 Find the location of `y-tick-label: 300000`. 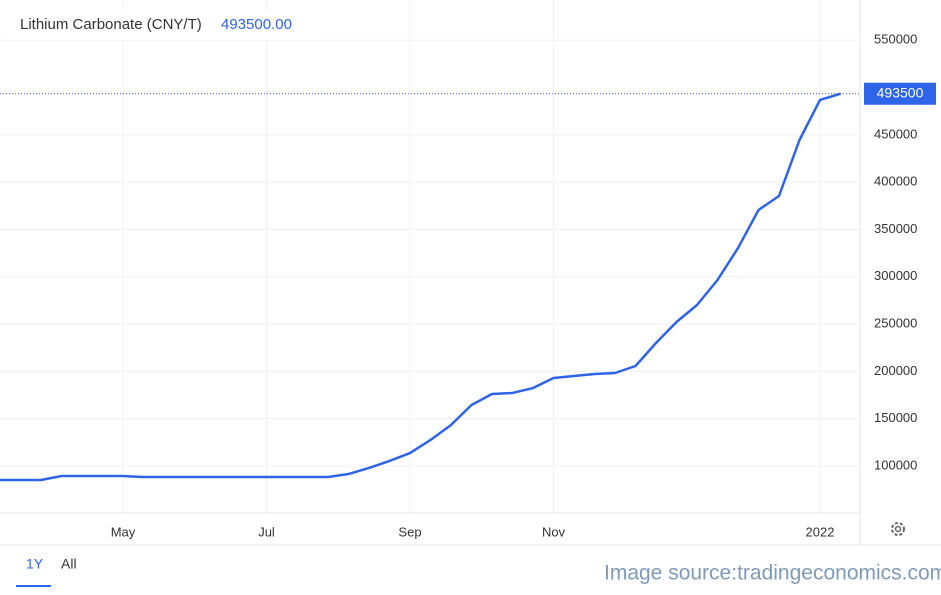

y-tick-label: 300000 is located at coordinates (895, 275).